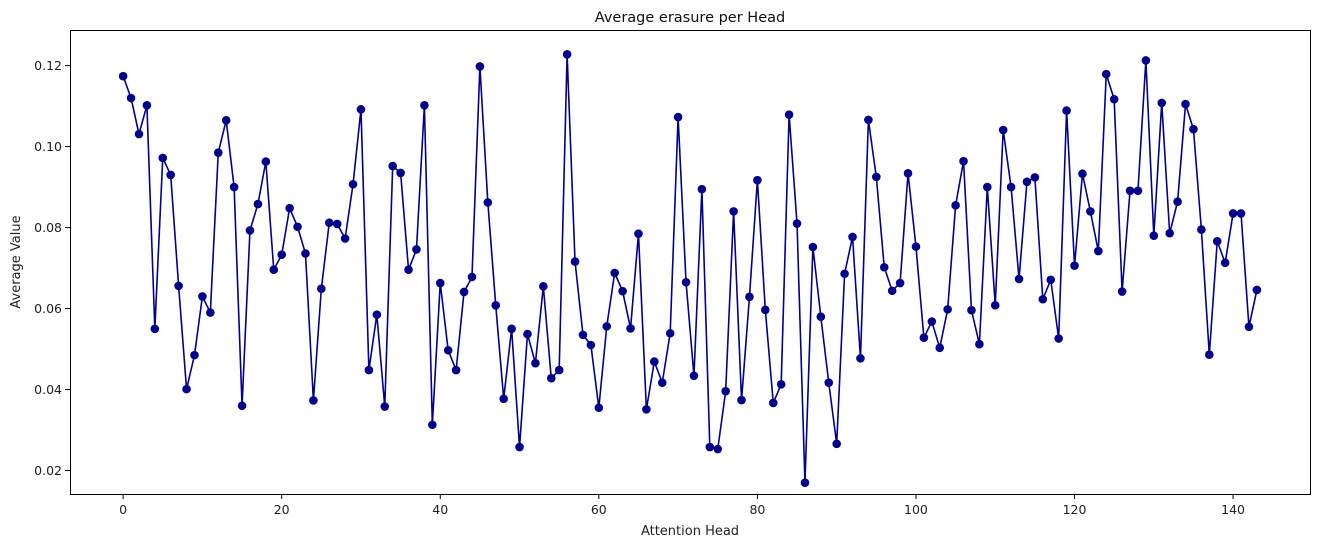 This screenshot has height=547, width=1320. What do you see at coordinates (690, 531) in the screenshot?
I see `x-axis-label: Attention Head` at bounding box center [690, 531].